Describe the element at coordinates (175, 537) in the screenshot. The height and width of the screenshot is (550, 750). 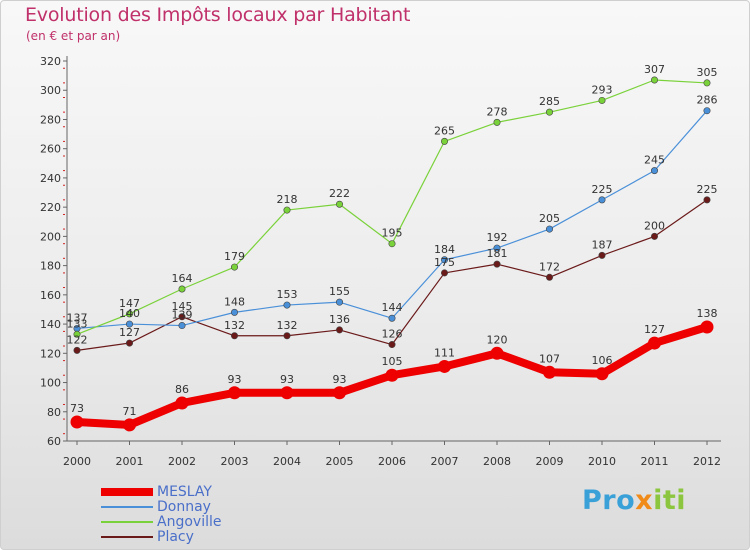
I see `legend-label: Placy` at that location.